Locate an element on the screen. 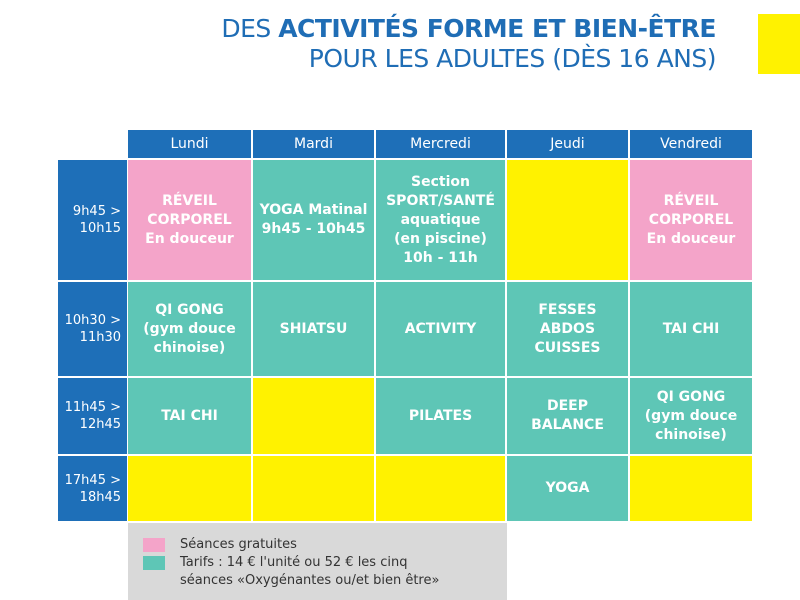  activity-cell: YOGA is located at coordinates (567, 488).